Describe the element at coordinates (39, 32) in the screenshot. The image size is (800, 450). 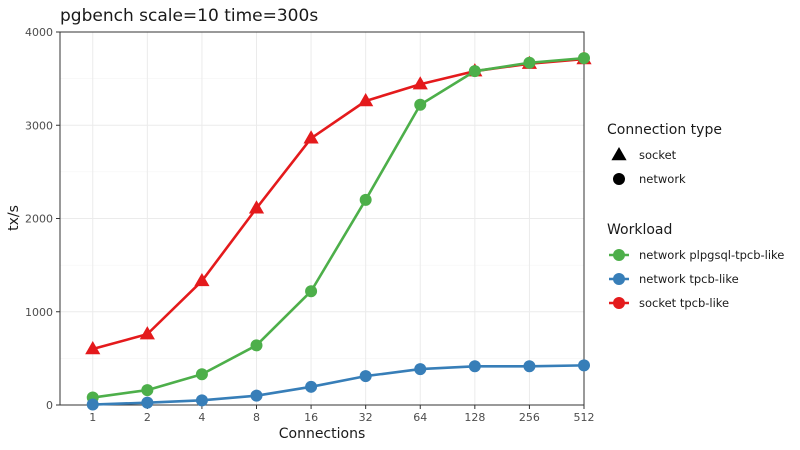
I see `y-tick-label: 4000` at that location.